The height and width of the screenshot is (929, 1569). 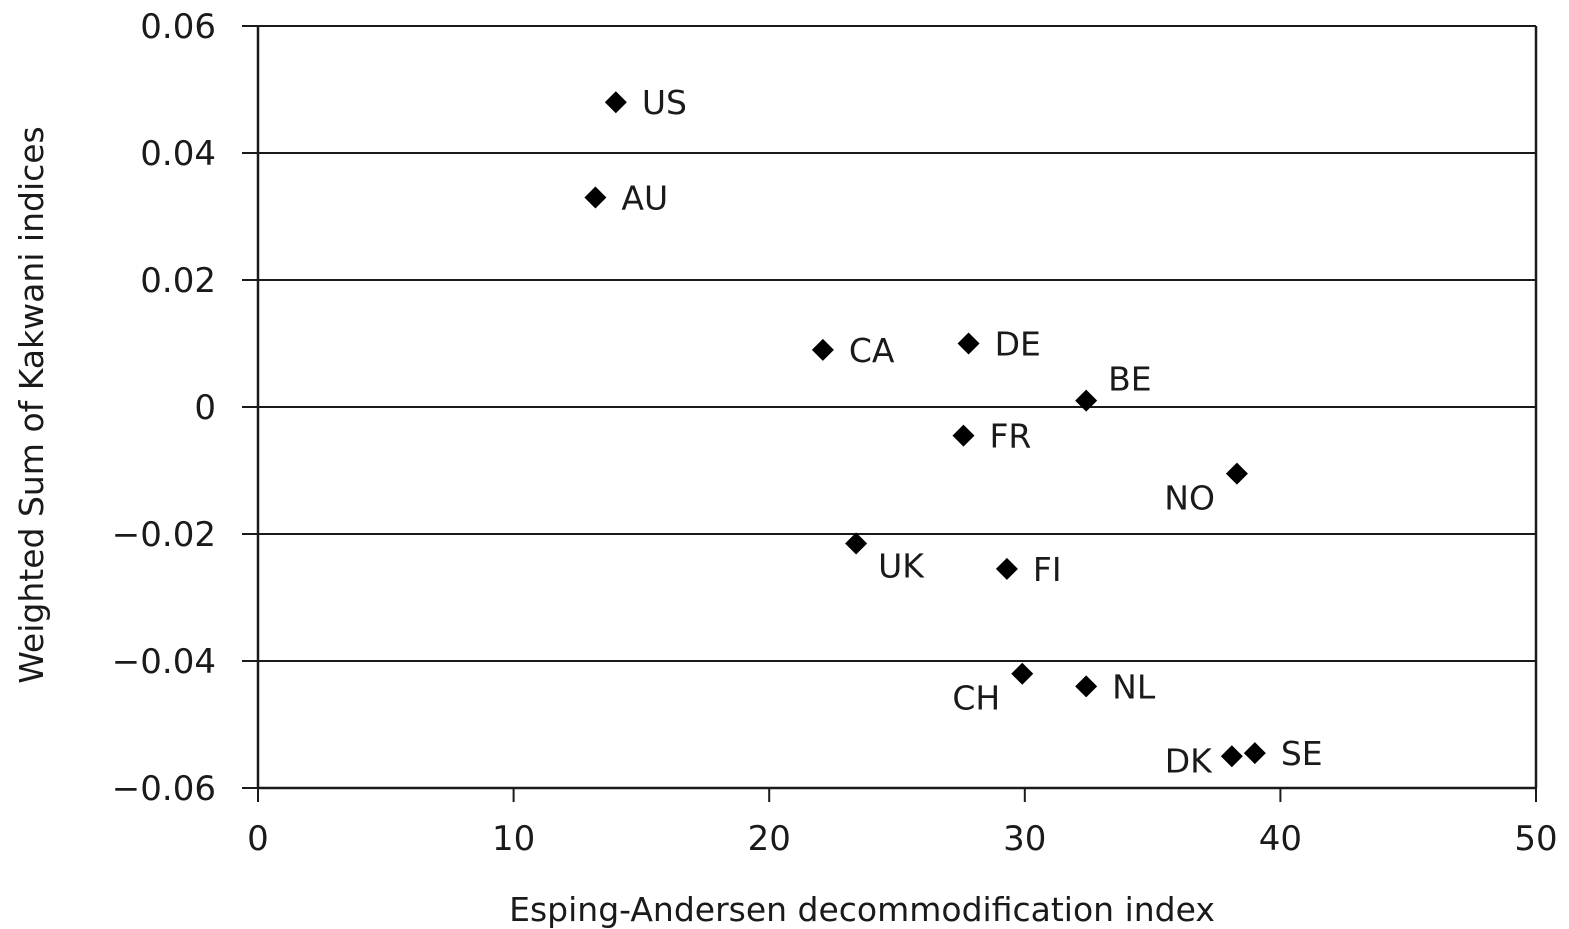 I want to click on y-tick-label: −0.02, so click(x=164, y=535).